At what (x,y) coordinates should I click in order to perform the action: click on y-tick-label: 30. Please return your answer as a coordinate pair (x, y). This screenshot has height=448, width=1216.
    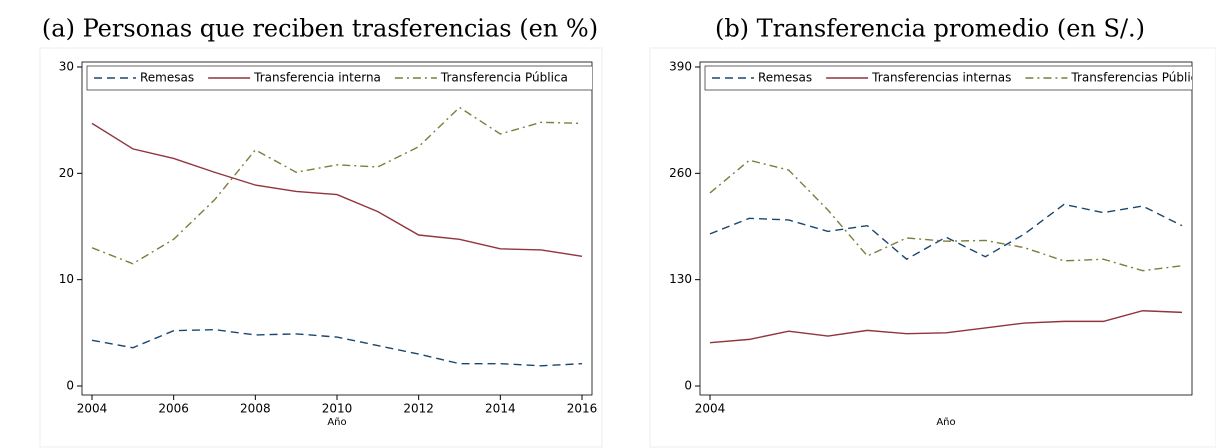
    Looking at the image, I should click on (66, 67).